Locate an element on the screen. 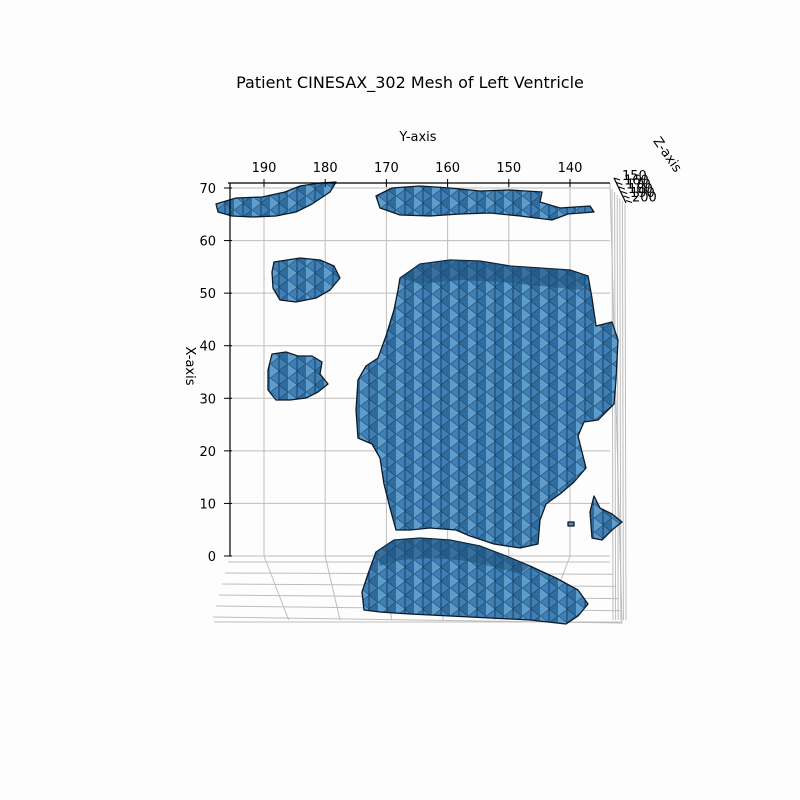 This screenshot has height=800, width=800. z-tick-label-0: 150 is located at coordinates (634, 176).